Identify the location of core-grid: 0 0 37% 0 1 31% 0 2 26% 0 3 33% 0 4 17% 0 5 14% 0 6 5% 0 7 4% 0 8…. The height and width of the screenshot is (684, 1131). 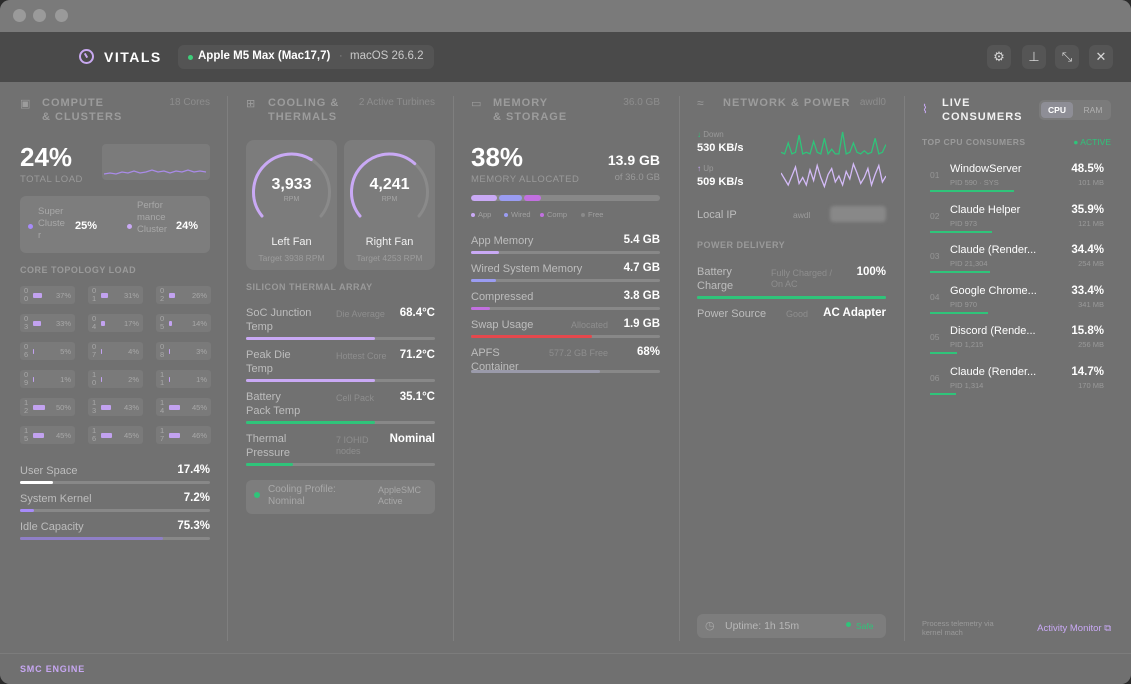
(115, 371).